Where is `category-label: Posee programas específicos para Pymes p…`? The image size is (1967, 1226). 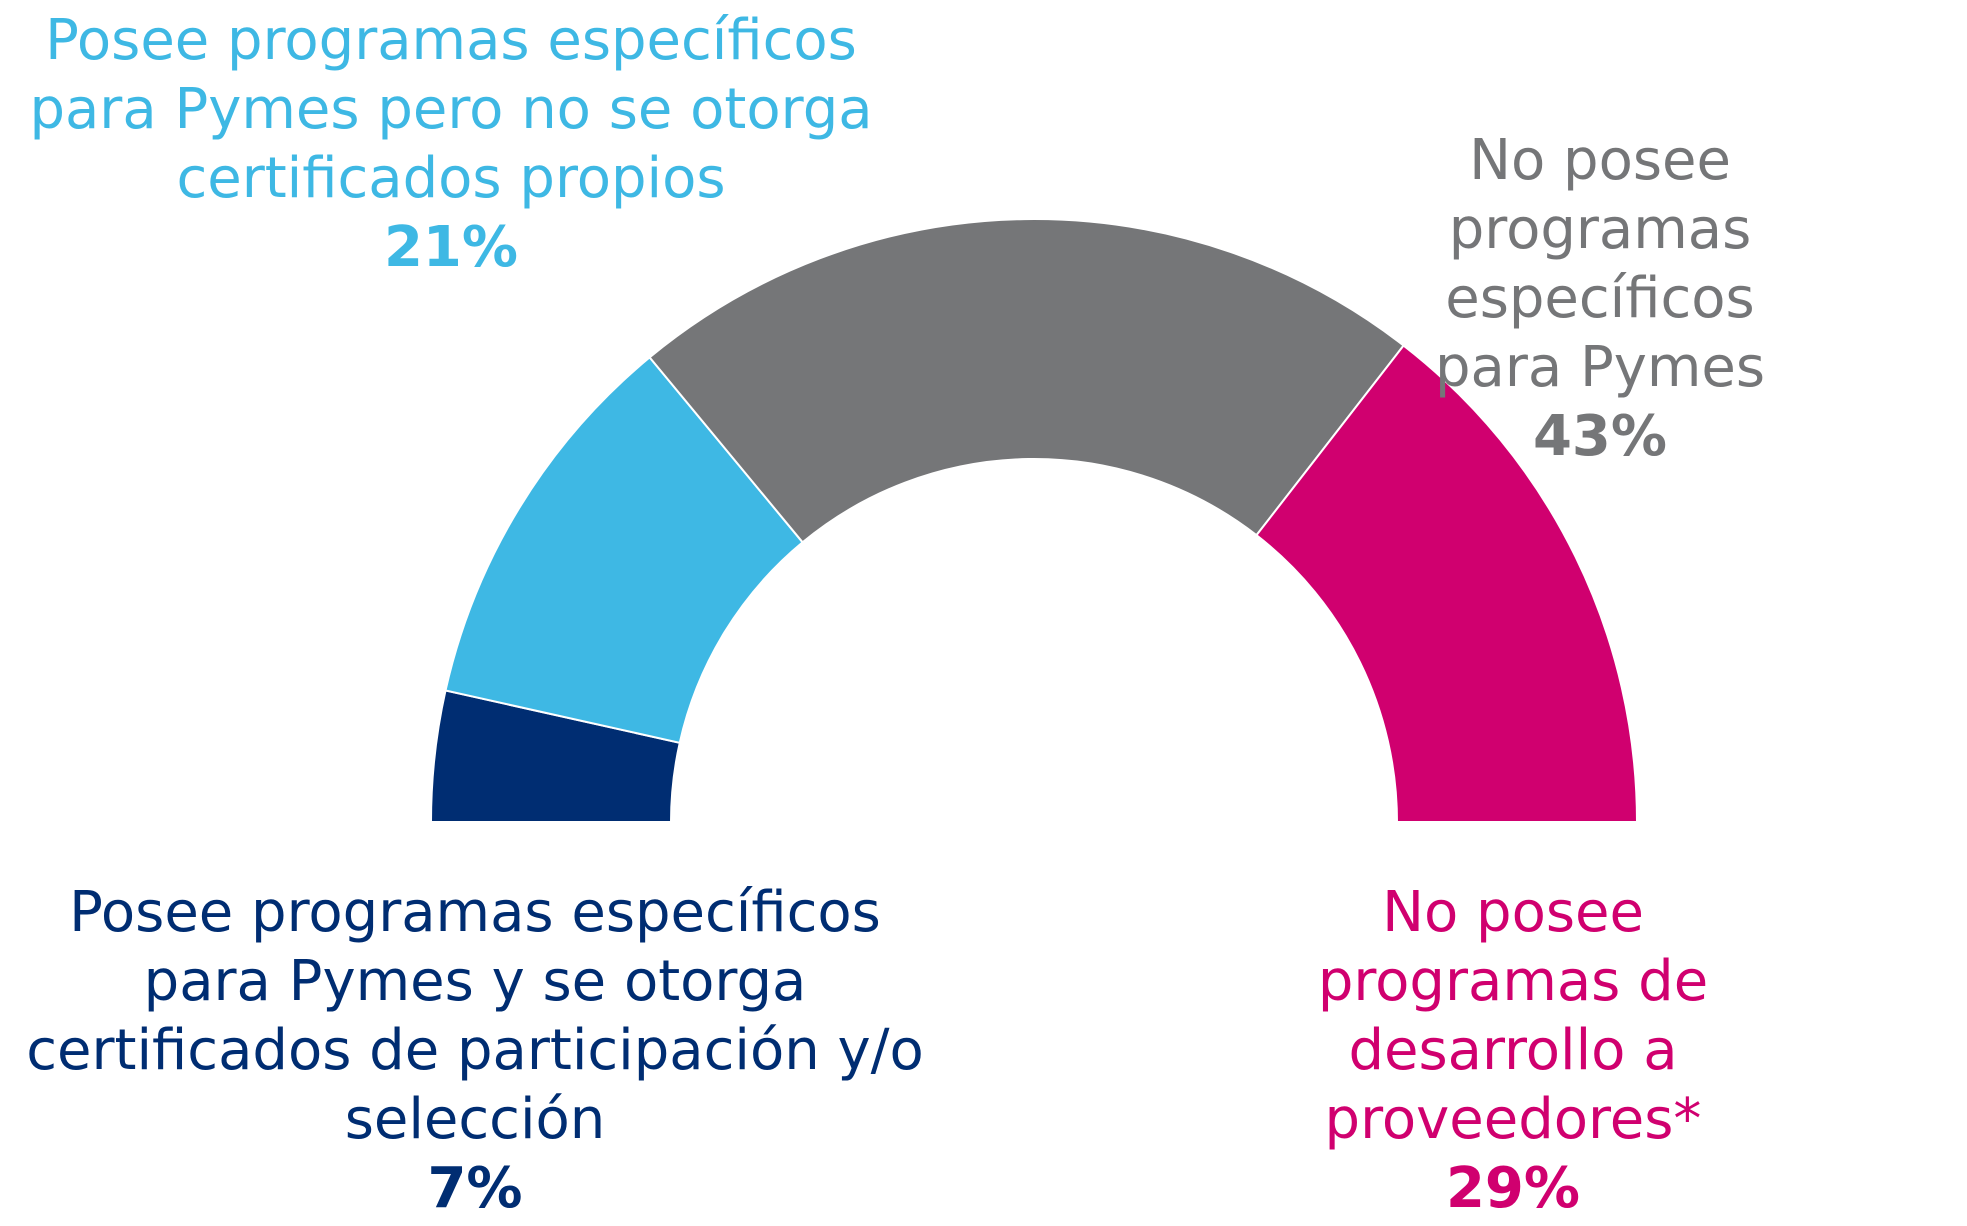 category-label: Posee programas específicos para Pymes p… is located at coordinates (451, 109).